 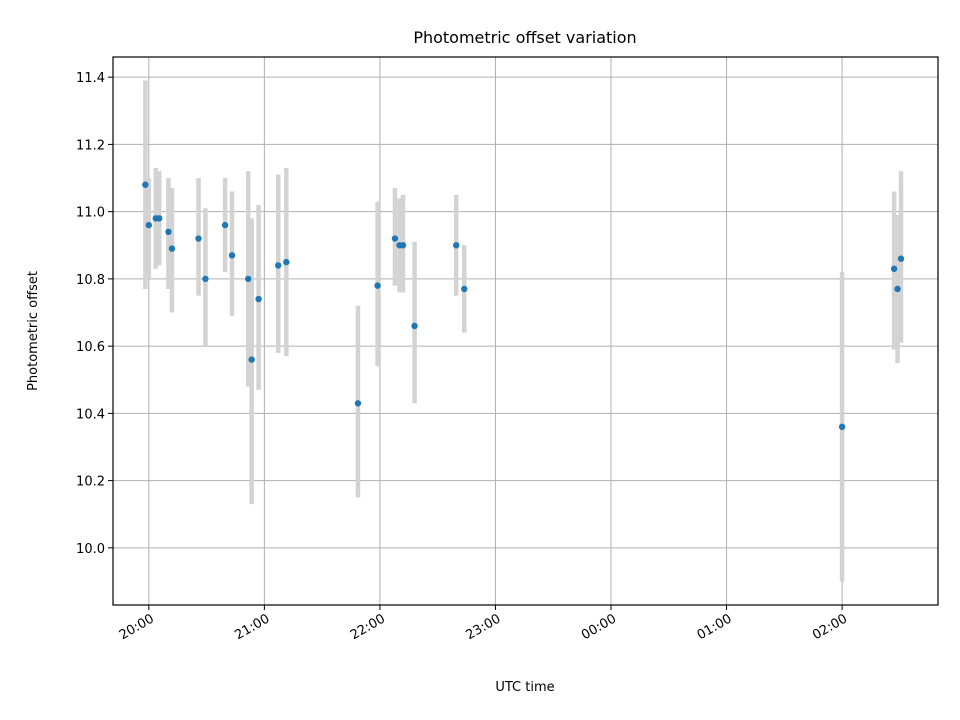 What do you see at coordinates (524, 37) in the screenshot?
I see `chart-title: Photometric offset variation` at bounding box center [524, 37].